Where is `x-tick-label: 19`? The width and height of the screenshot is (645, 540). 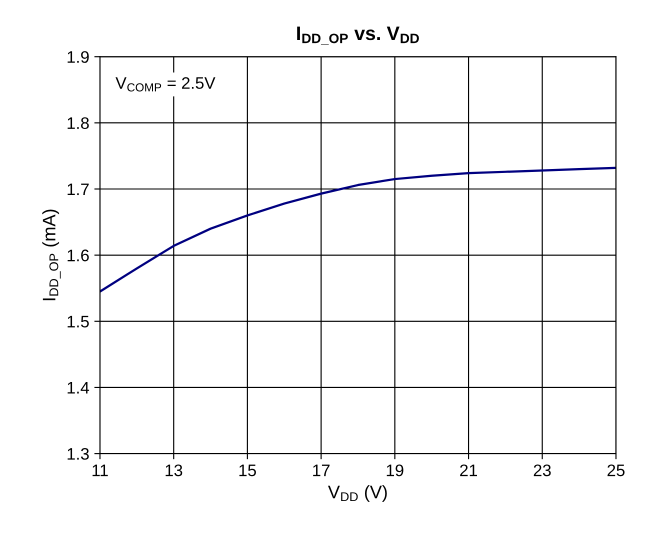 x-tick-label: 19 is located at coordinates (395, 470).